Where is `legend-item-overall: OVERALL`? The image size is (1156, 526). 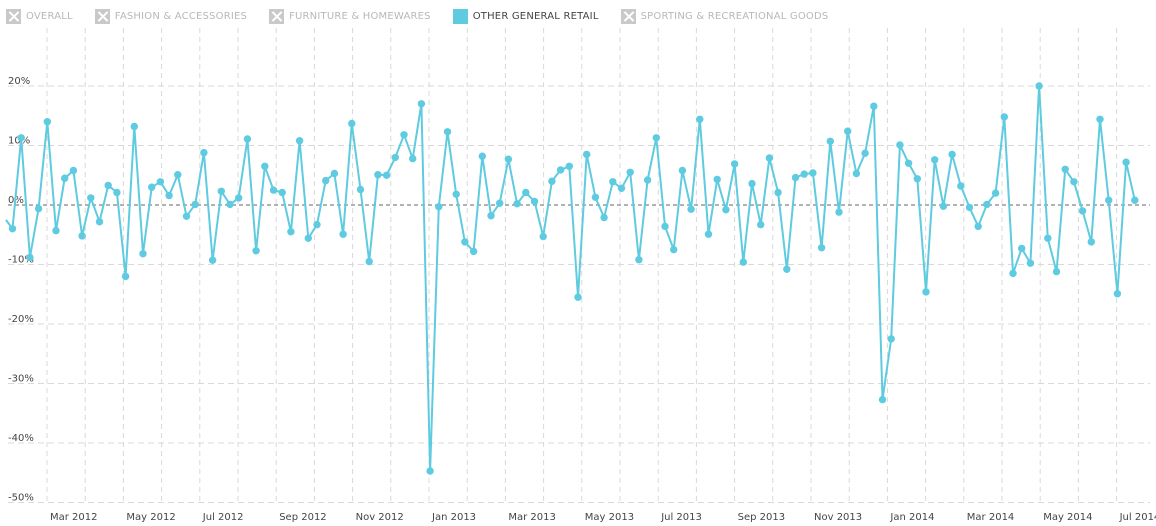
legend-item-overall: OVERALL is located at coordinates (39, 16).